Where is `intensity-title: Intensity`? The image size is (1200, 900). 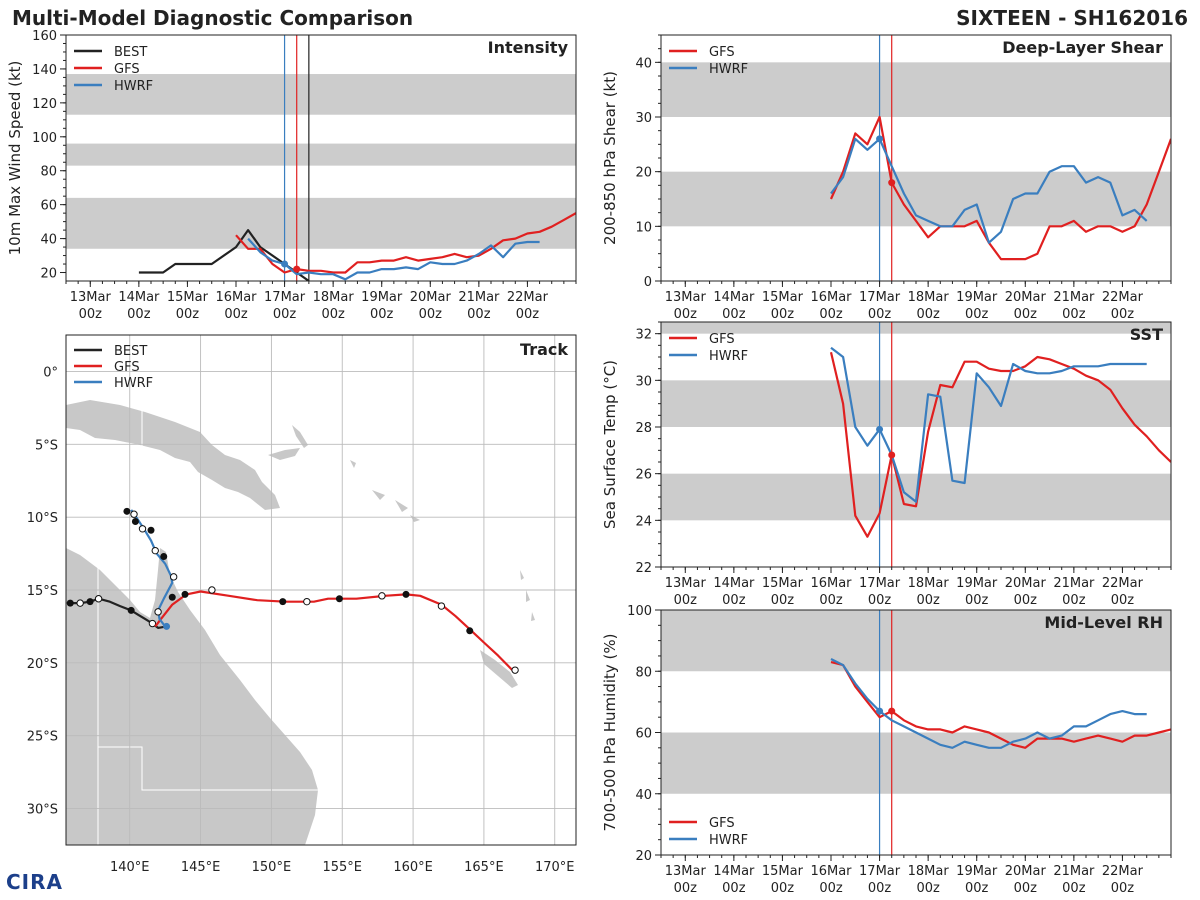 intensity-title: Intensity is located at coordinates (528, 47).